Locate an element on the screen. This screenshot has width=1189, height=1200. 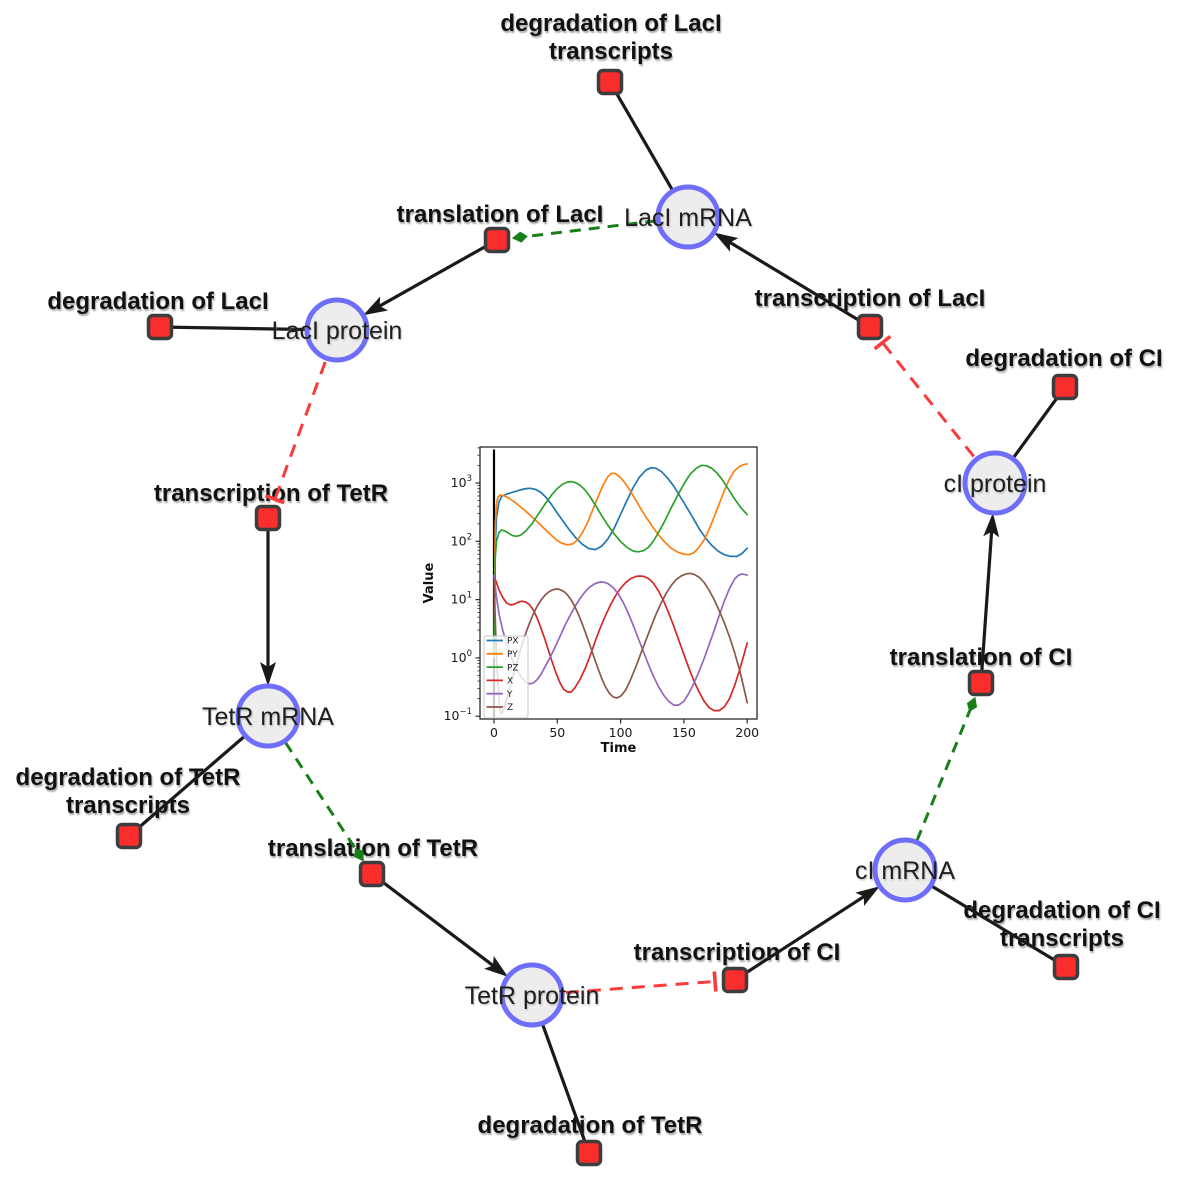
reaction-label-deg_ci: degradation of CI is located at coordinates (1063, 358).